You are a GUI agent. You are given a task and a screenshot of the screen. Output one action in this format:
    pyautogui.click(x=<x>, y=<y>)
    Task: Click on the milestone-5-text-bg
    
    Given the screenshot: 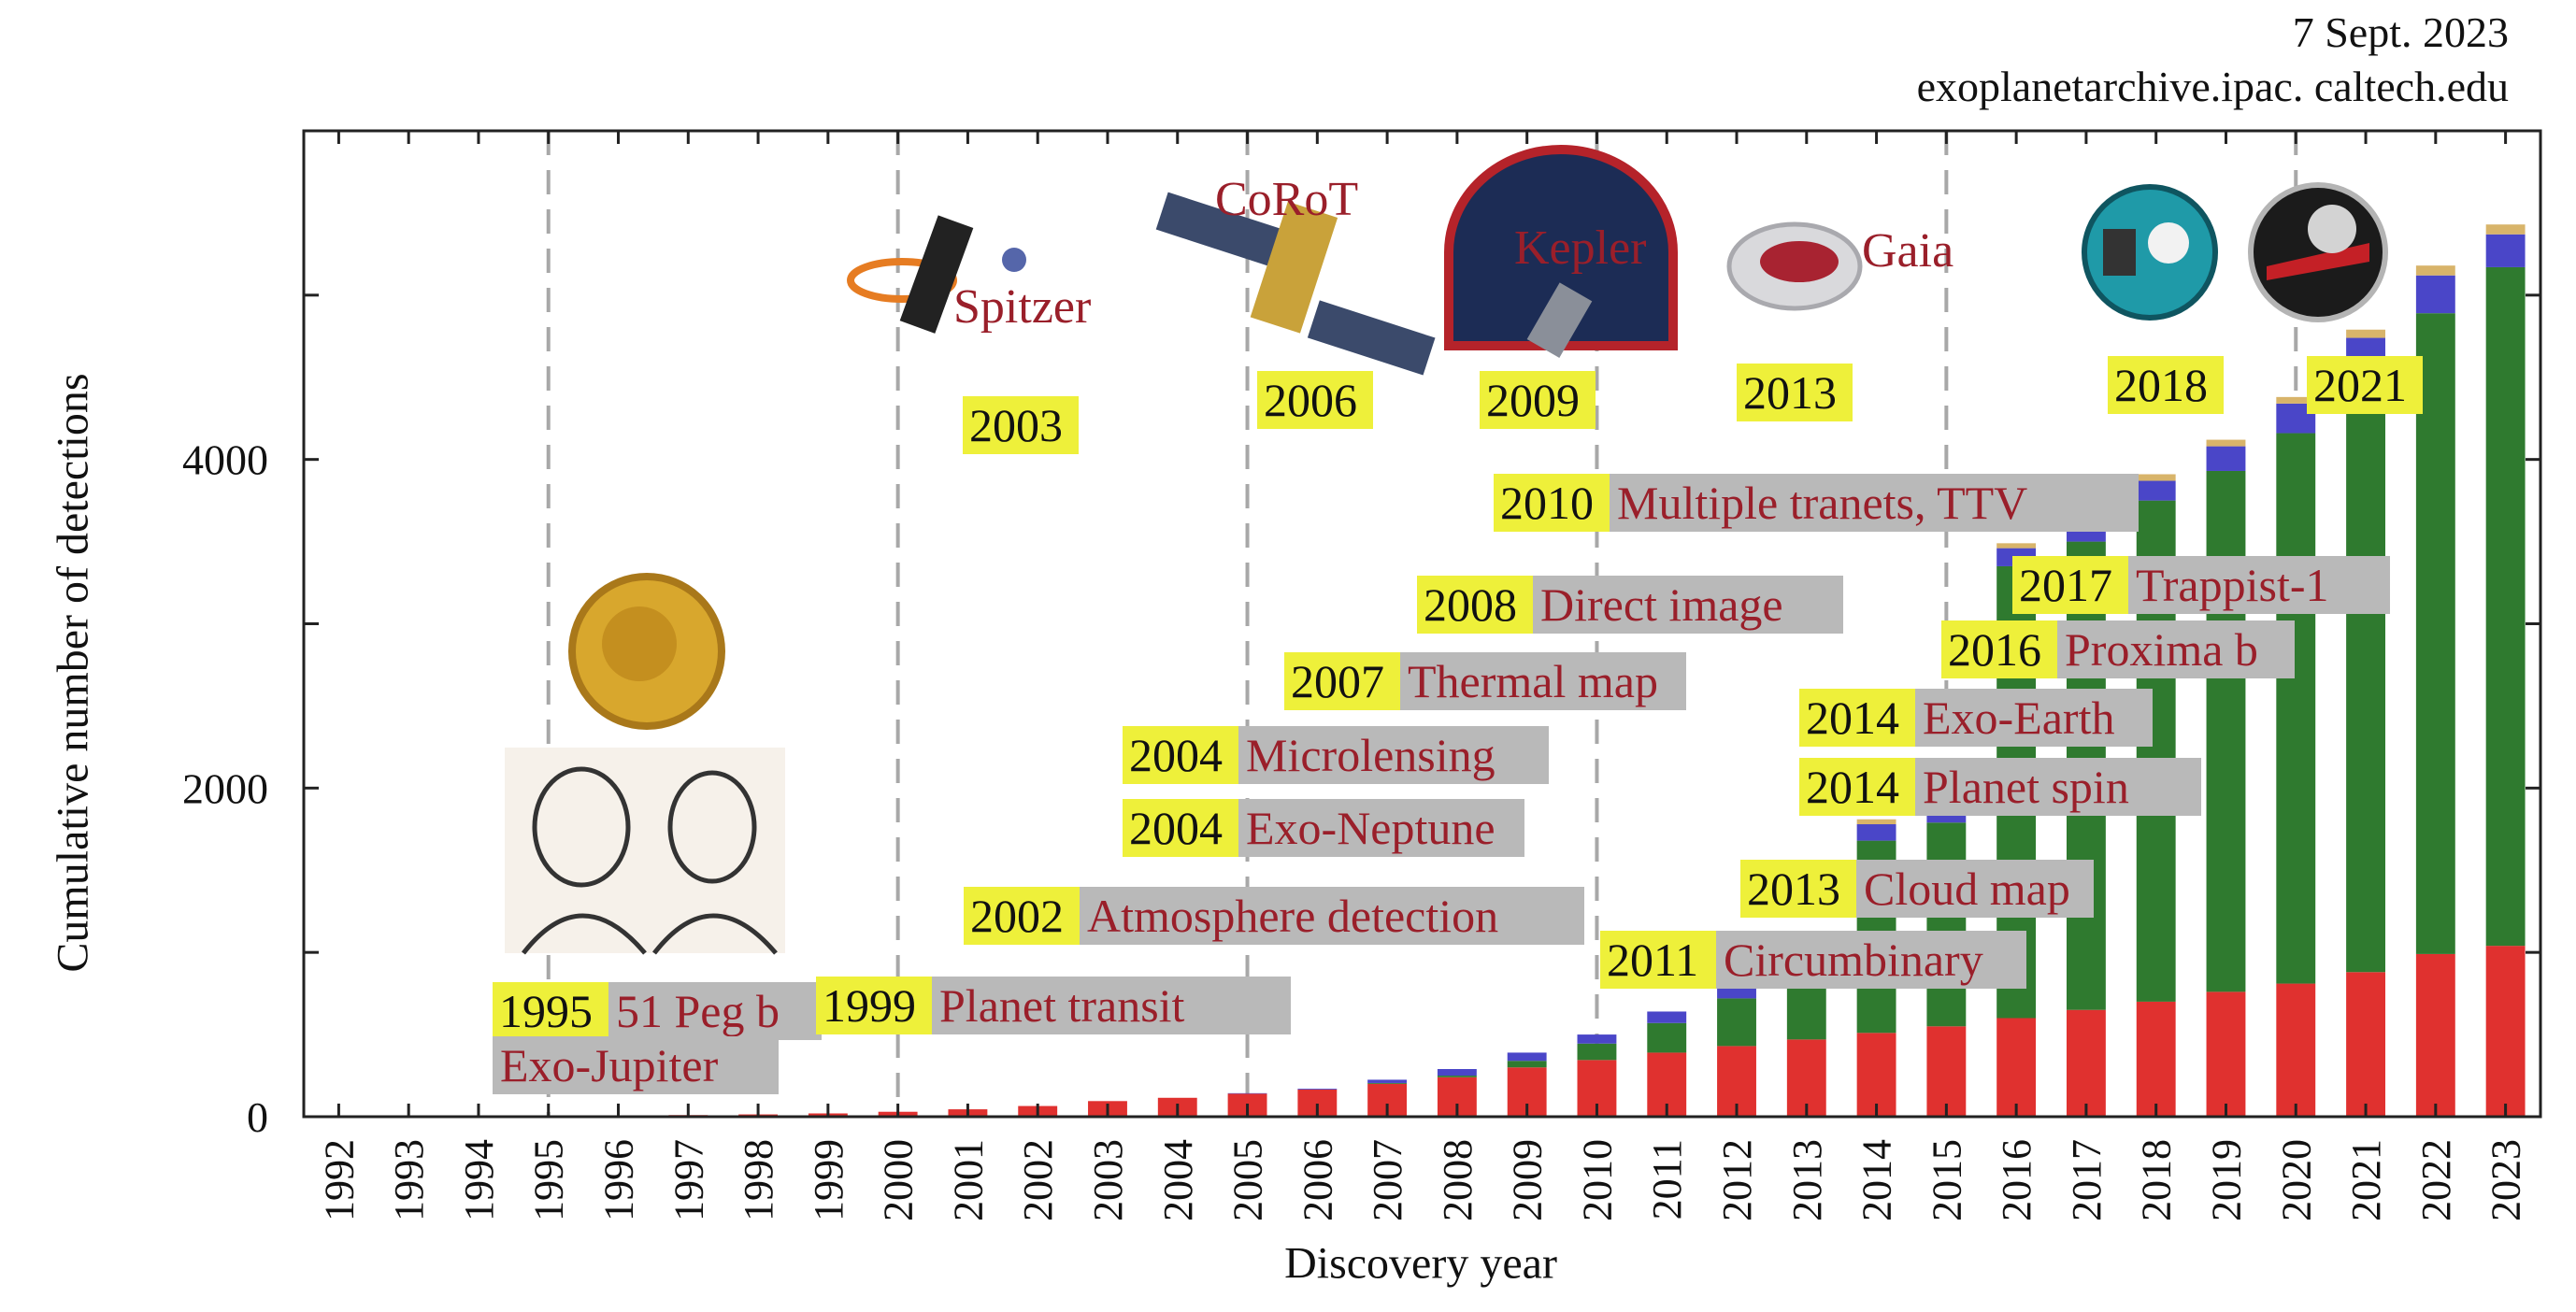 What is the action you would take?
    pyautogui.click(x=1393, y=755)
    